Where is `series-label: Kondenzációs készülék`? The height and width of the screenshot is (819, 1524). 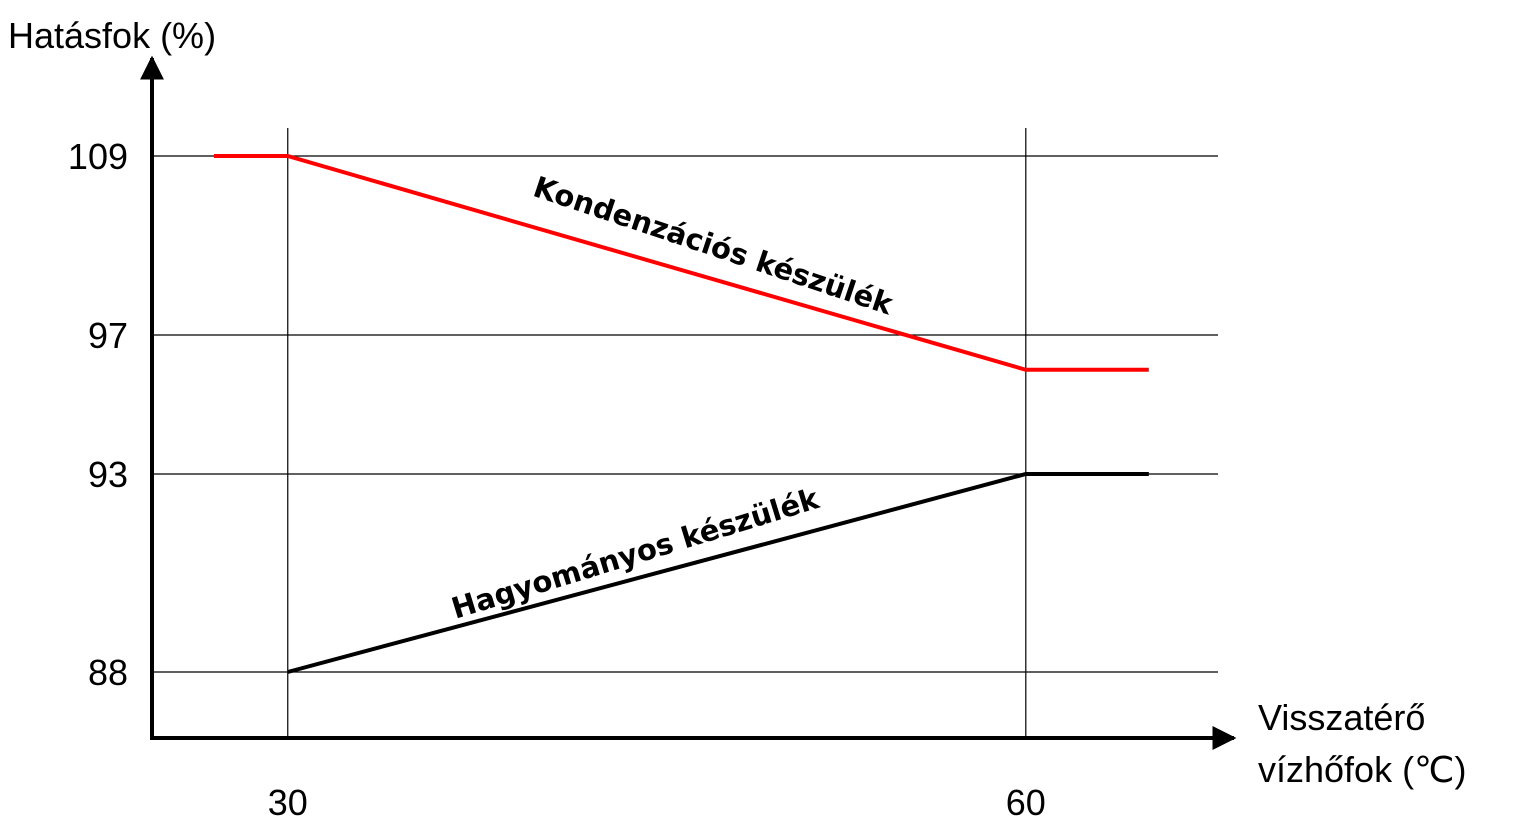 series-label: Kondenzációs készülék is located at coordinates (713, 246).